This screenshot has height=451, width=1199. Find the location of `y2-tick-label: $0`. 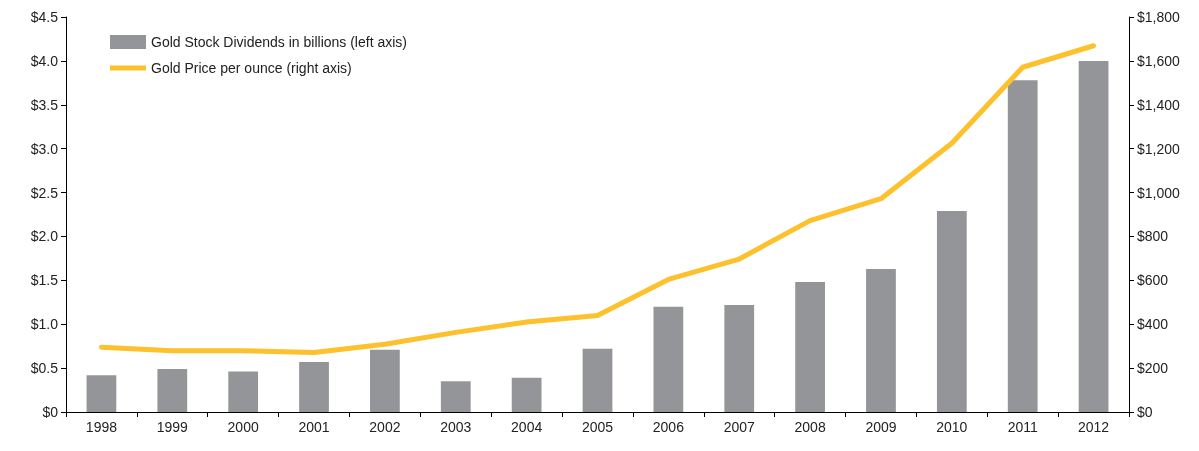

y2-tick-label: $0 is located at coordinates (1145, 412).